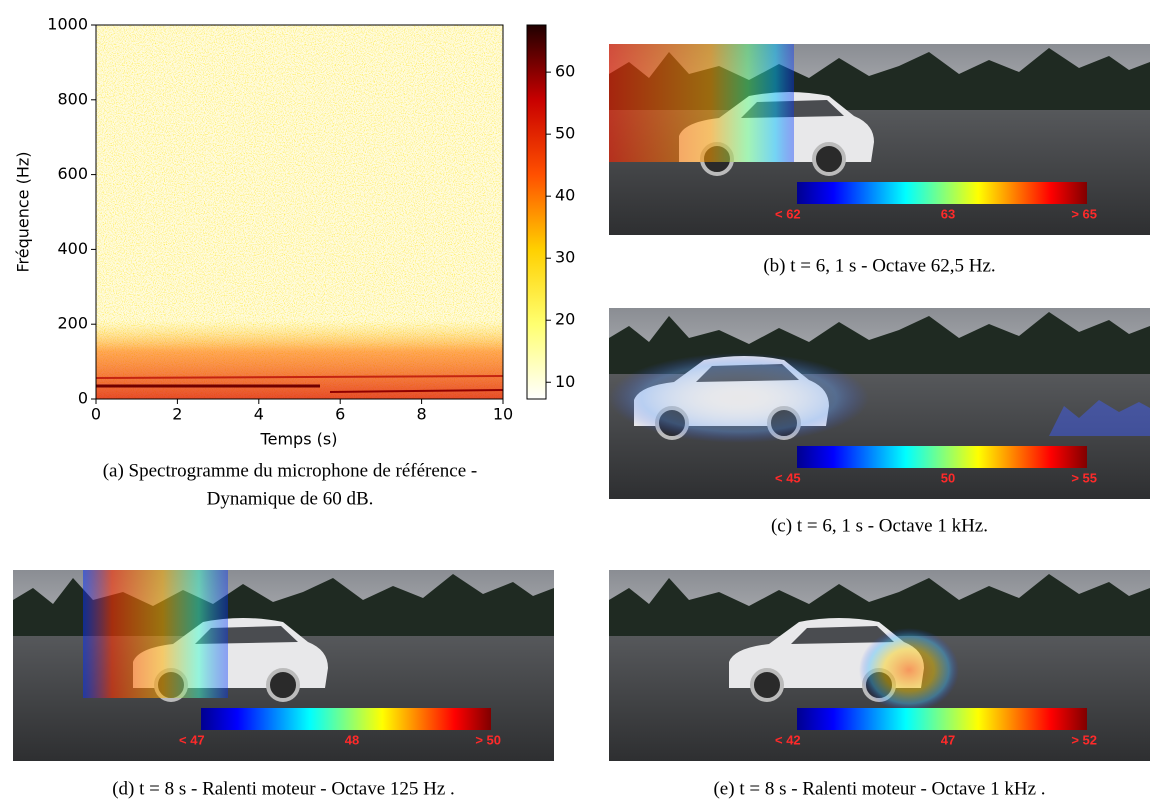 The width and height of the screenshot is (1166, 799). What do you see at coordinates (565, 71) in the screenshot?
I see `colorbar-tick-label: 60` at bounding box center [565, 71].